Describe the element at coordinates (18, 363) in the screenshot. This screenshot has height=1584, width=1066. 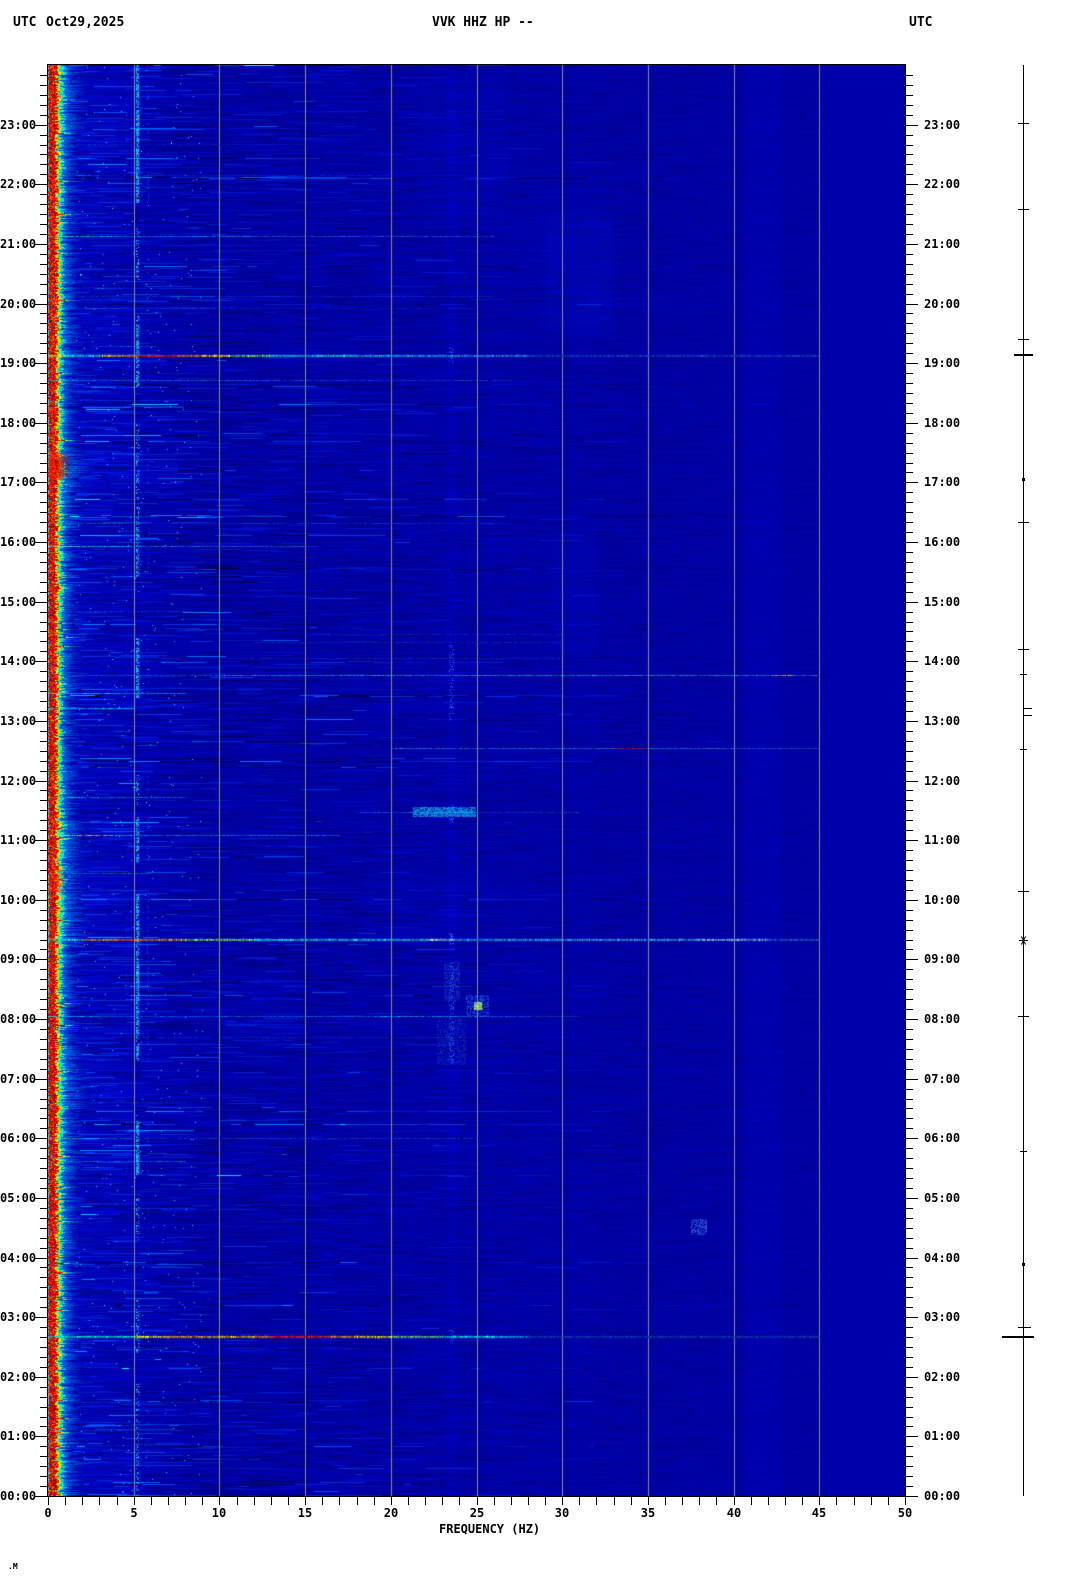
I see `hour-label-left: 19:00` at that location.